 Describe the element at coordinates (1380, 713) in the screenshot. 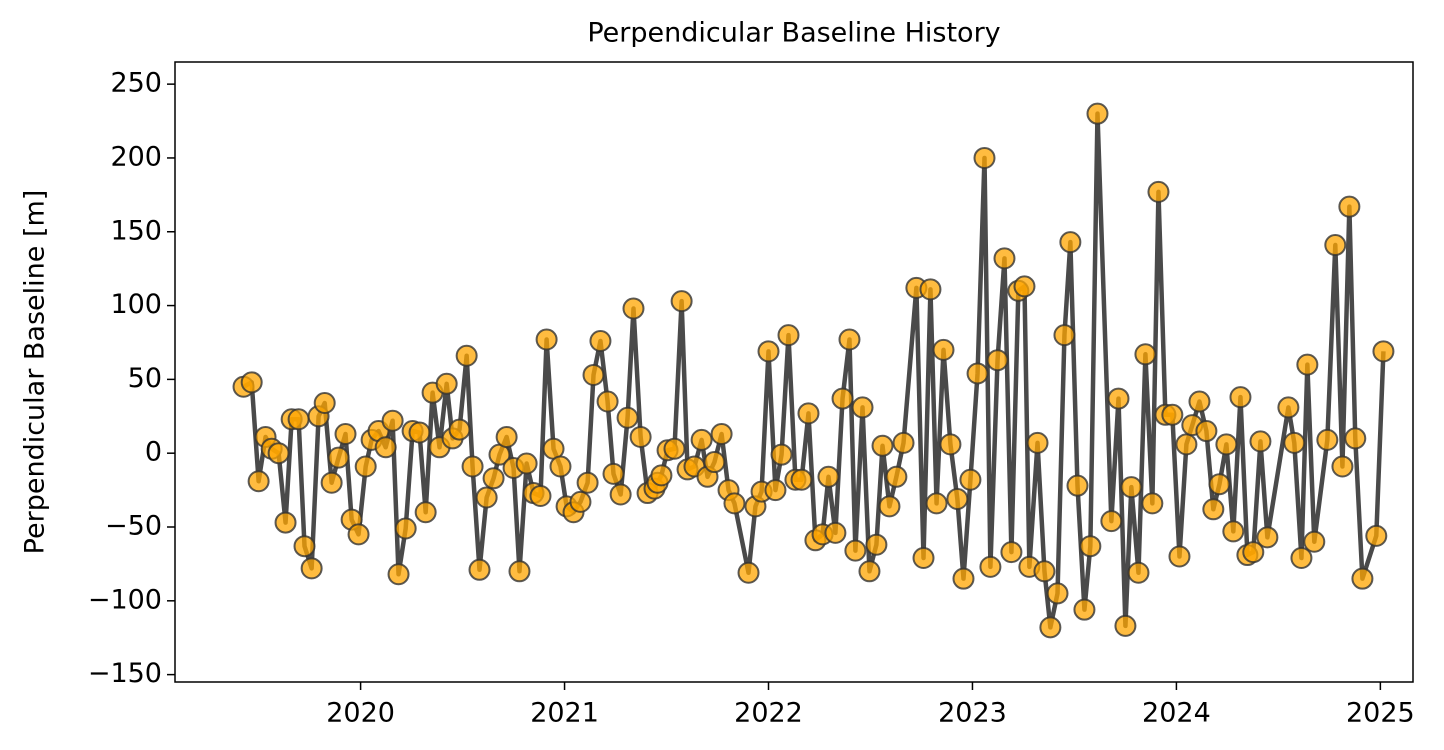

I see `x-tick-label: 2025` at that location.